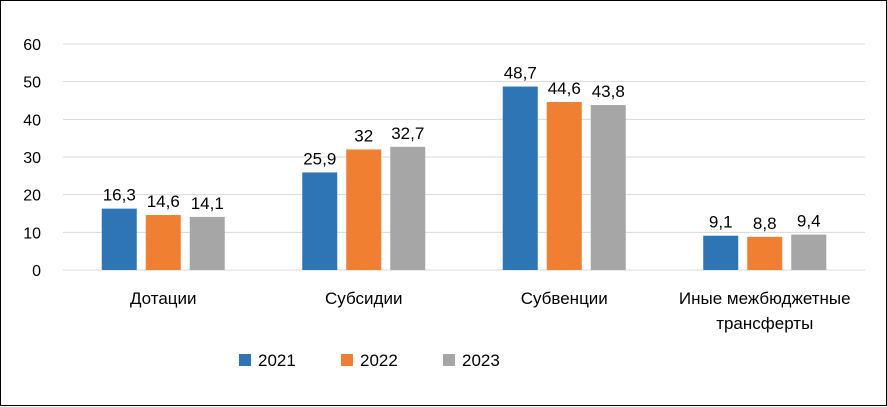 This screenshot has height=407, width=887. Describe the element at coordinates (32, 83) in the screenshot. I see `y-tick-label: 50` at that location.